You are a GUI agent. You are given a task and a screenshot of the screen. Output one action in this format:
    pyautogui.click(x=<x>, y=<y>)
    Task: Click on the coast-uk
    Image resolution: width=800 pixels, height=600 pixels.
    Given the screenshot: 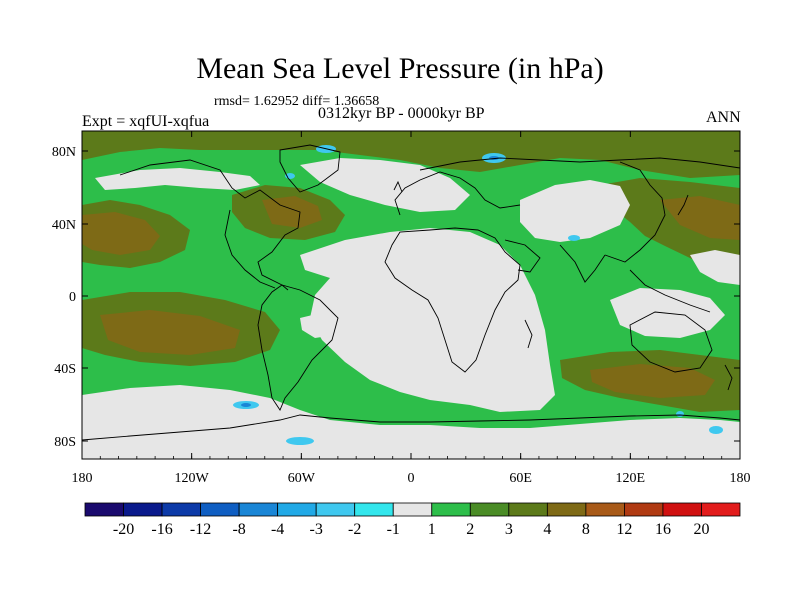 What is the action you would take?
    pyautogui.click(x=398, y=186)
    